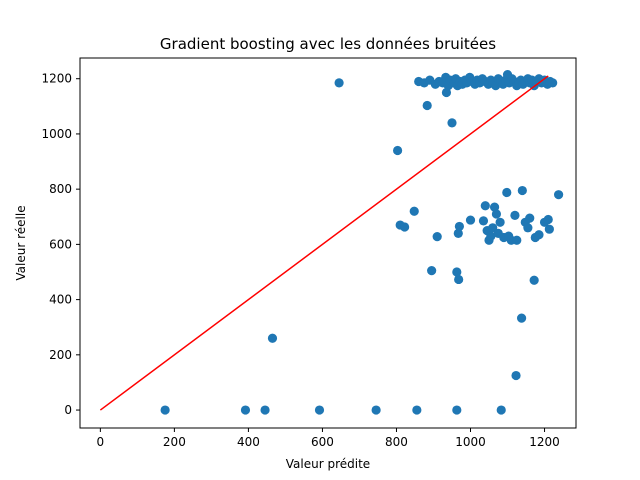 This screenshot has width=640, height=480. What do you see at coordinates (60, 244) in the screenshot?
I see `y-tick-label: 600` at bounding box center [60, 244].